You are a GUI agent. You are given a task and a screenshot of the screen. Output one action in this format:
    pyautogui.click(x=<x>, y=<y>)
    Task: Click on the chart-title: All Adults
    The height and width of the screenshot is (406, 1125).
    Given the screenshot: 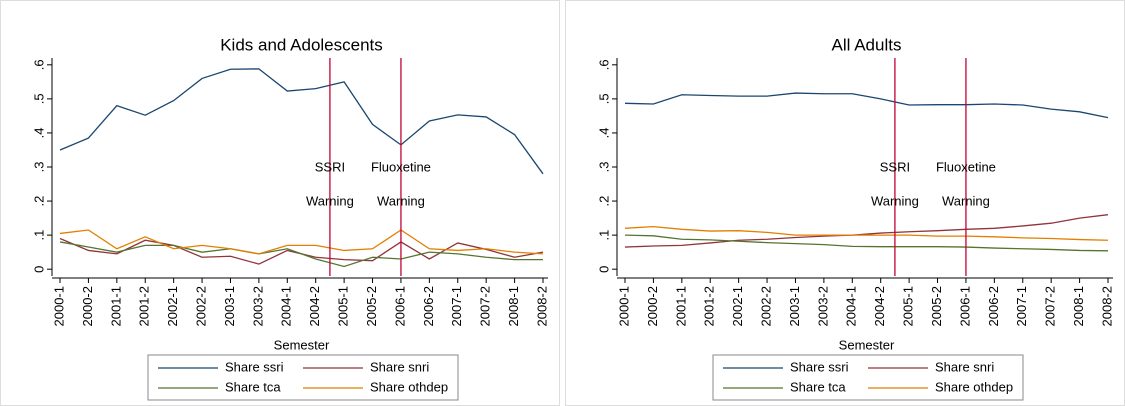 What is the action you would take?
    pyautogui.click(x=867, y=44)
    